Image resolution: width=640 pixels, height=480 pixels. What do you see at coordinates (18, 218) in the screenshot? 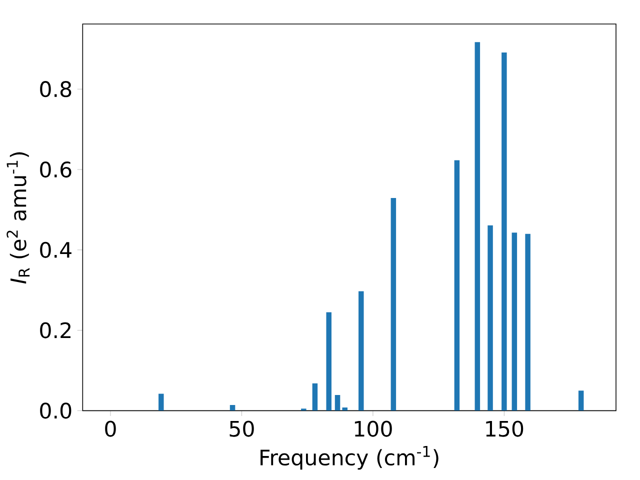
I see `y-axis-title: I$_{R}$ (e$^{2}$ amu$^{-1}$)` at bounding box center [18, 218].